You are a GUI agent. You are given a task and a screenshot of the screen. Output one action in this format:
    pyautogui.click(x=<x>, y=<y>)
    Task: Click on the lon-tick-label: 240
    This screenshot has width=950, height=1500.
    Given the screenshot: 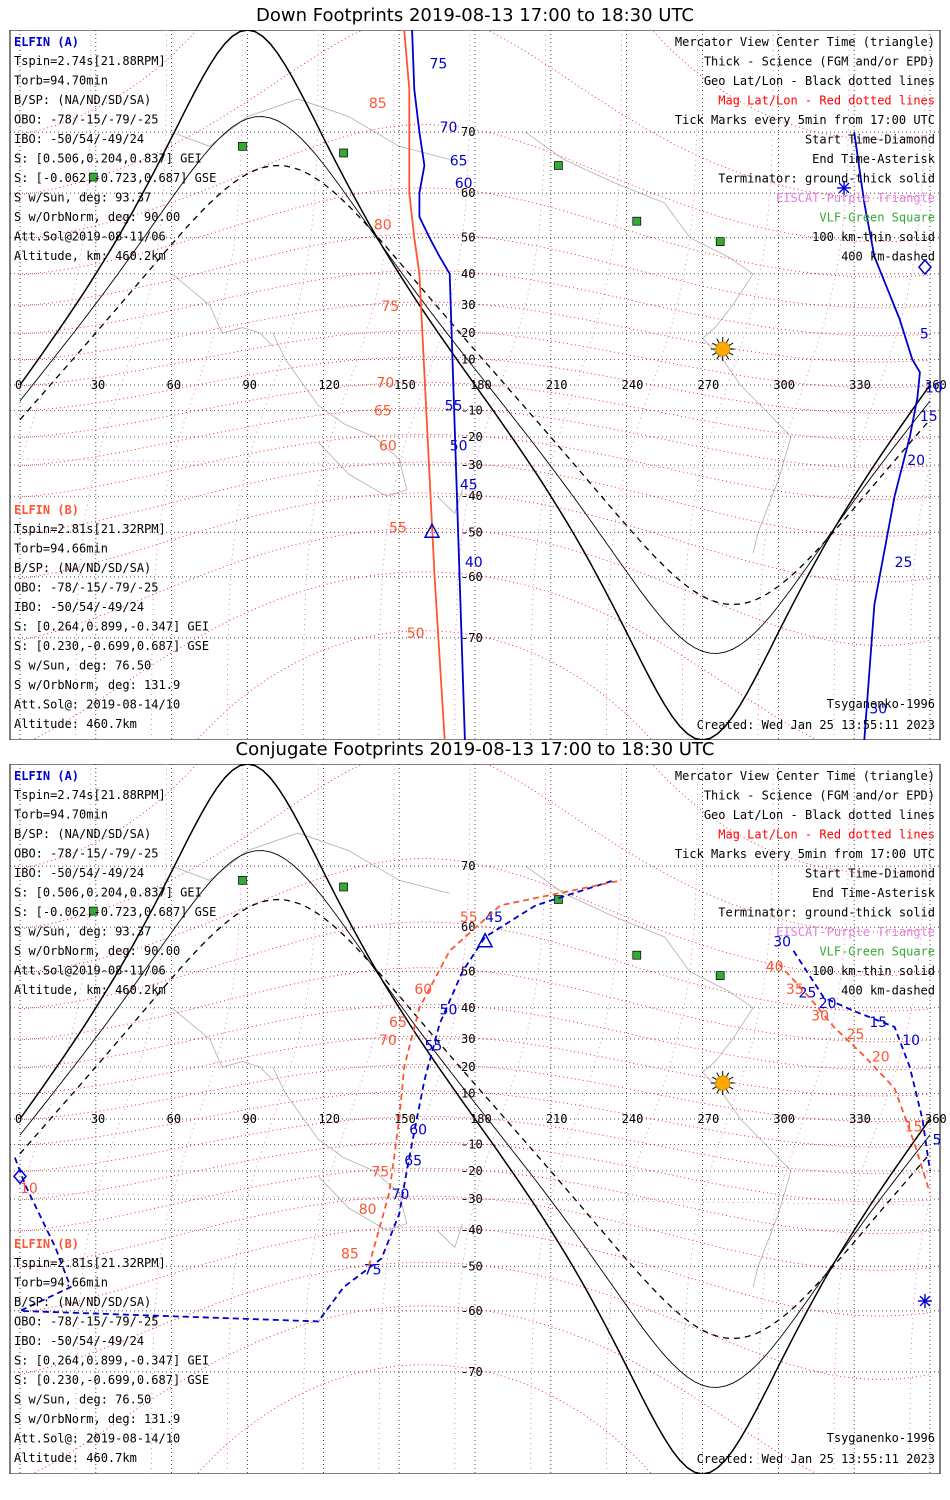 What is the action you would take?
    pyautogui.click(x=633, y=1119)
    